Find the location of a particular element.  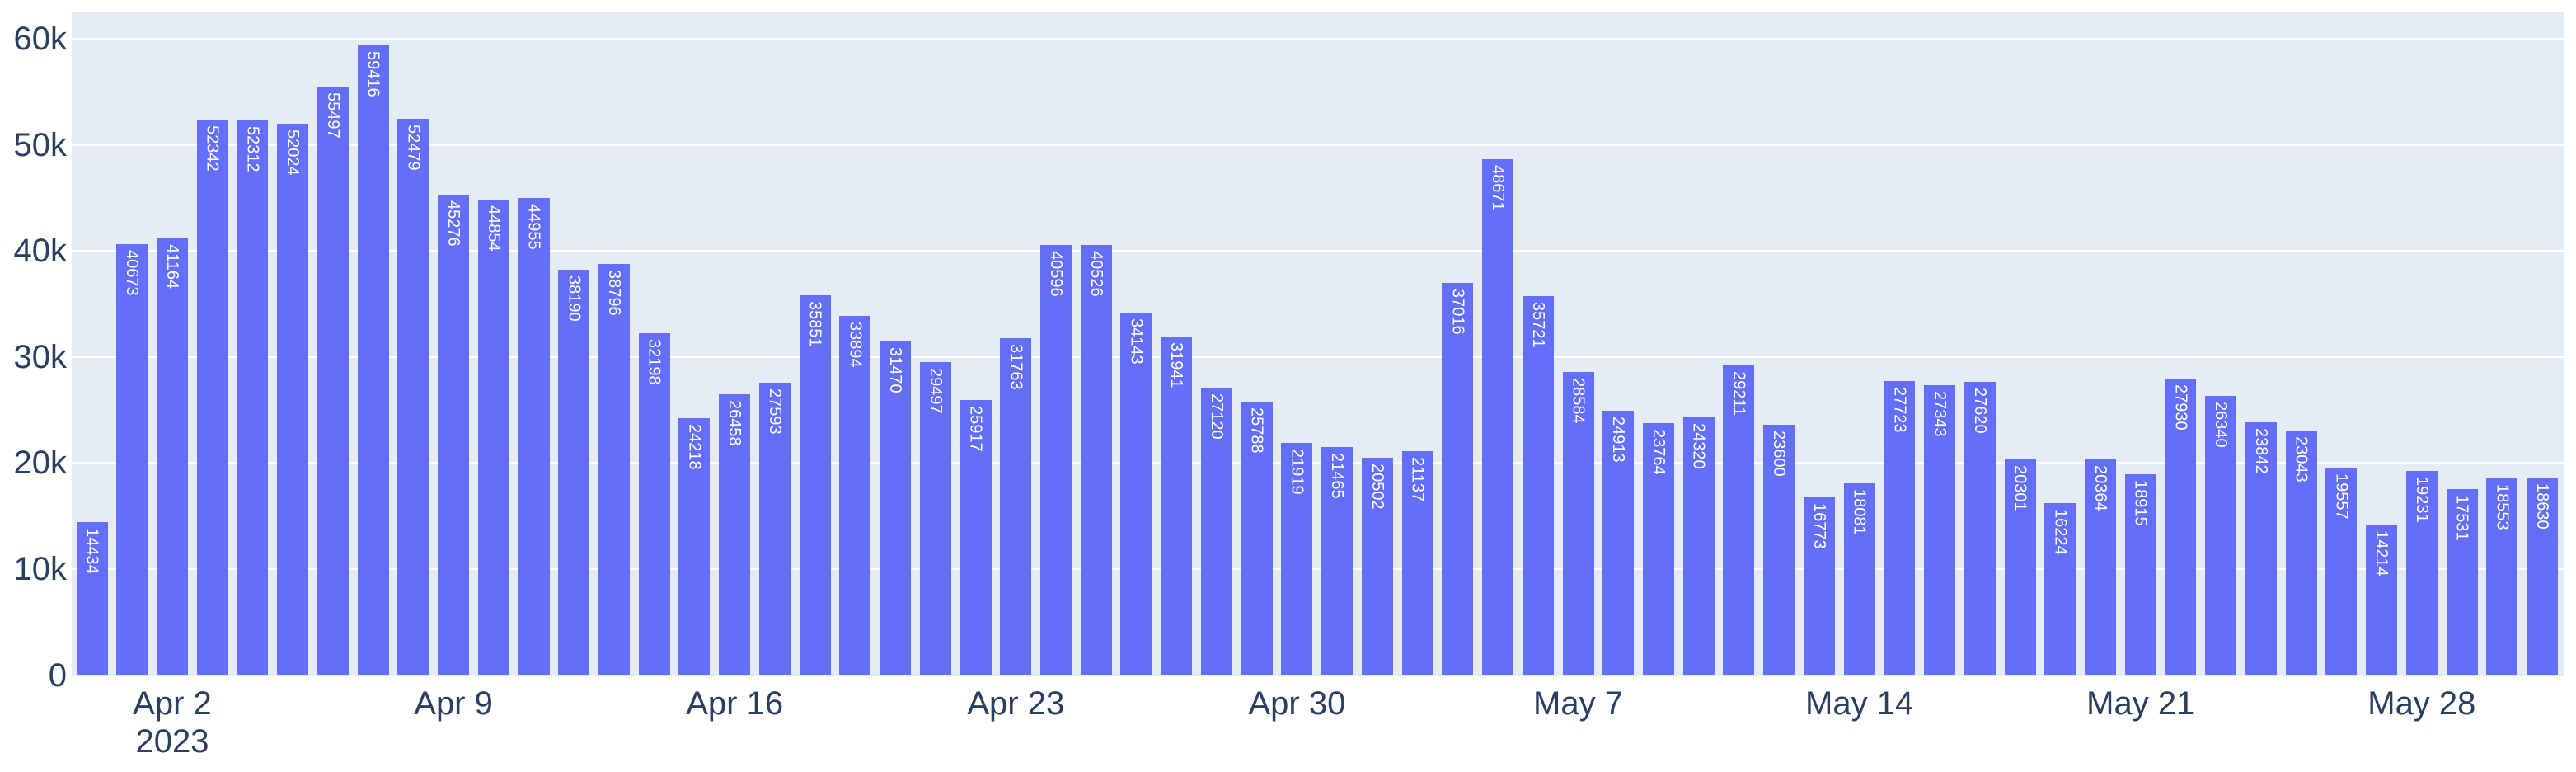

bar-value-label: 27723 is located at coordinates (1900, 410).